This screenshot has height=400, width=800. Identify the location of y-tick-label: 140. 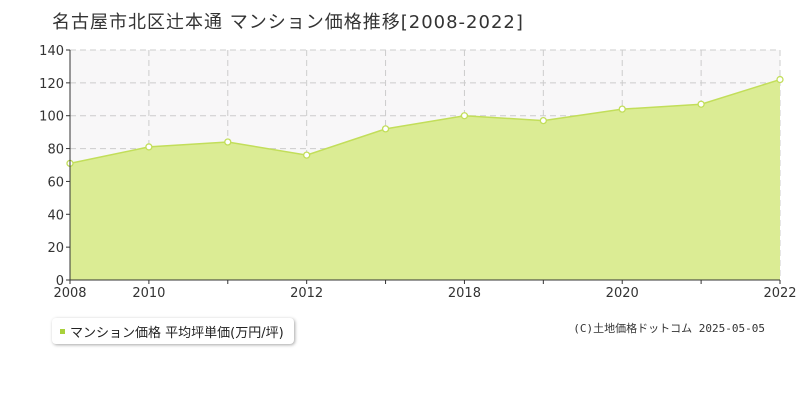
(51, 51).